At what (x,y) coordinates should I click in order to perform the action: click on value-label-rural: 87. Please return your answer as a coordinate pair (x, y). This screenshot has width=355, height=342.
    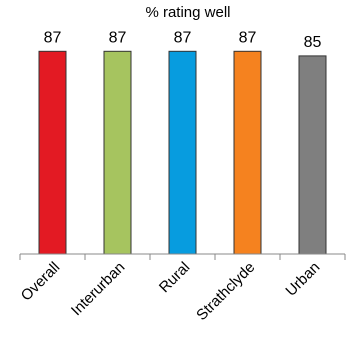
    Looking at the image, I should click on (183, 37).